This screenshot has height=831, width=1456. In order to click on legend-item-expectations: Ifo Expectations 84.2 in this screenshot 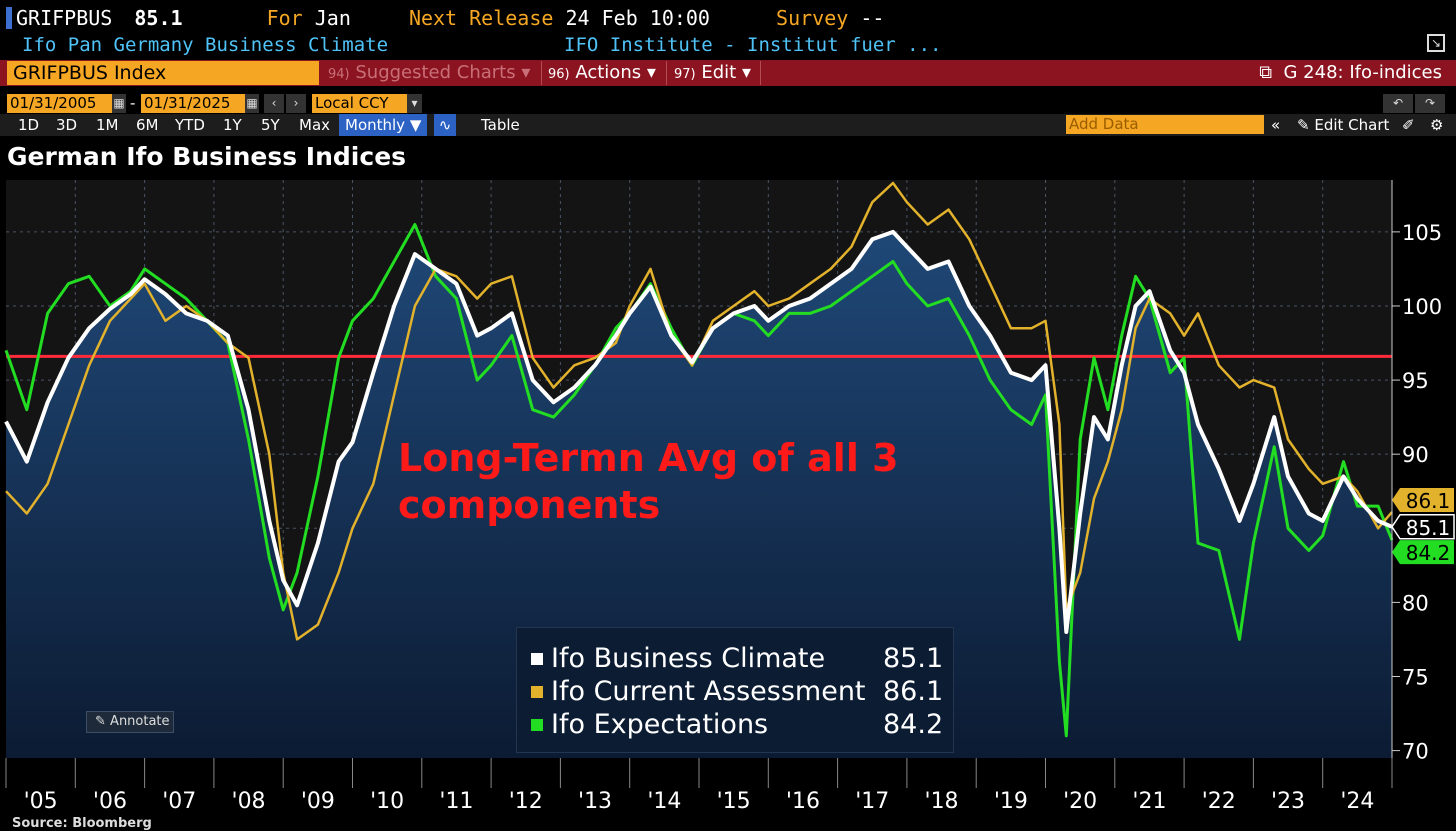, I will do `click(741, 725)`.